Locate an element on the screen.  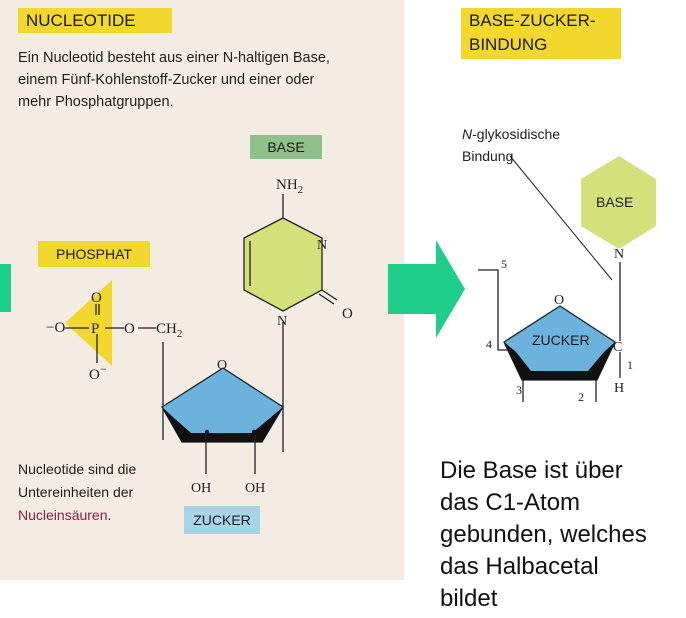
carbon-number-1: 1 is located at coordinates (630, 365).